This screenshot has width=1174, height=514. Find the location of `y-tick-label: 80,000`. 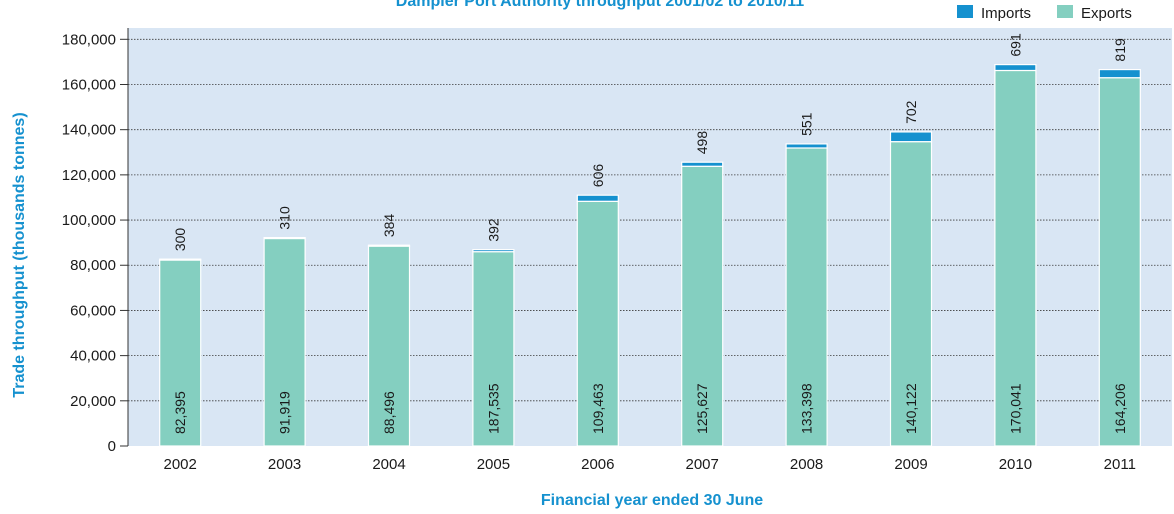

y-tick-label: 80,000 is located at coordinates (93, 265).